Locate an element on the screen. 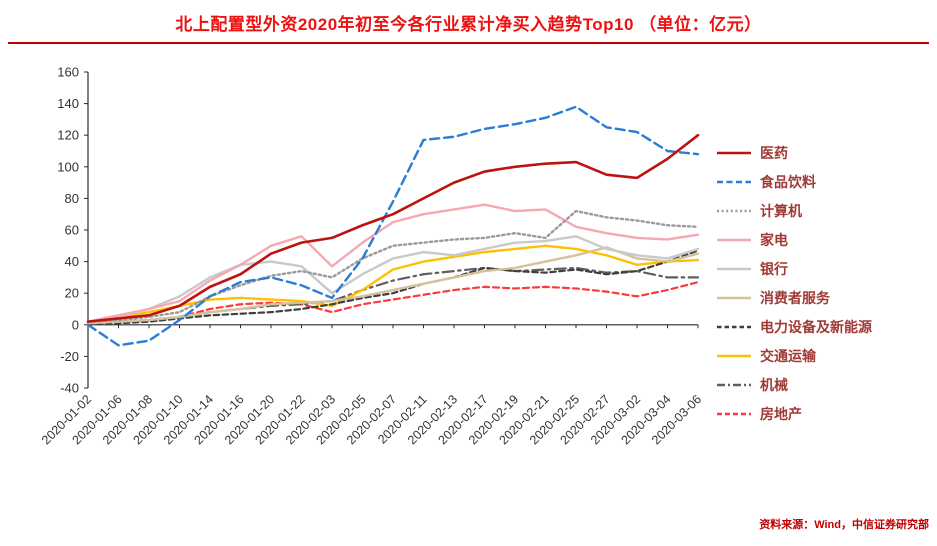 The image size is (937, 546). legend-line-sample-pharma is located at coordinates (734, 152).